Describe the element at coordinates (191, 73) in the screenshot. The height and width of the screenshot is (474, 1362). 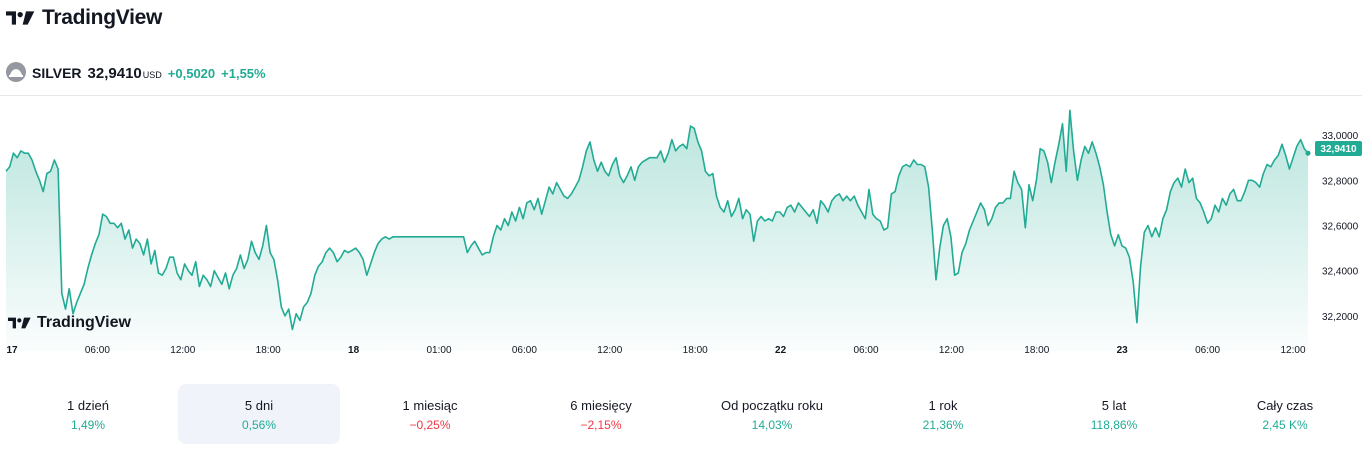
I see `symbol-change-abs: +0,5020` at that location.